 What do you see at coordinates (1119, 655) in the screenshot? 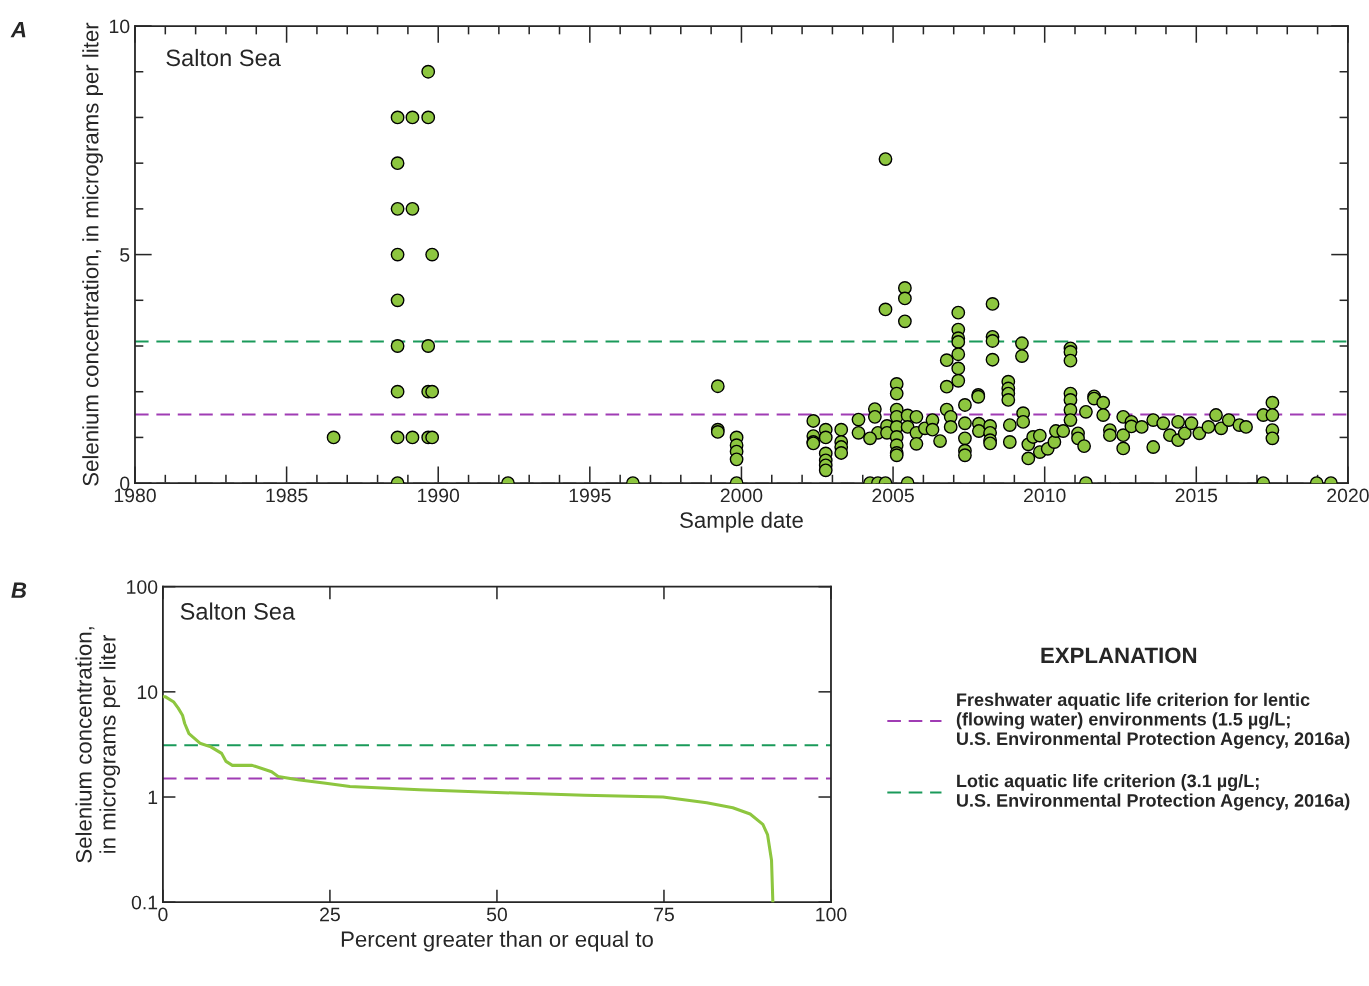
I see `legend-title: EXPLANATION` at bounding box center [1119, 655].